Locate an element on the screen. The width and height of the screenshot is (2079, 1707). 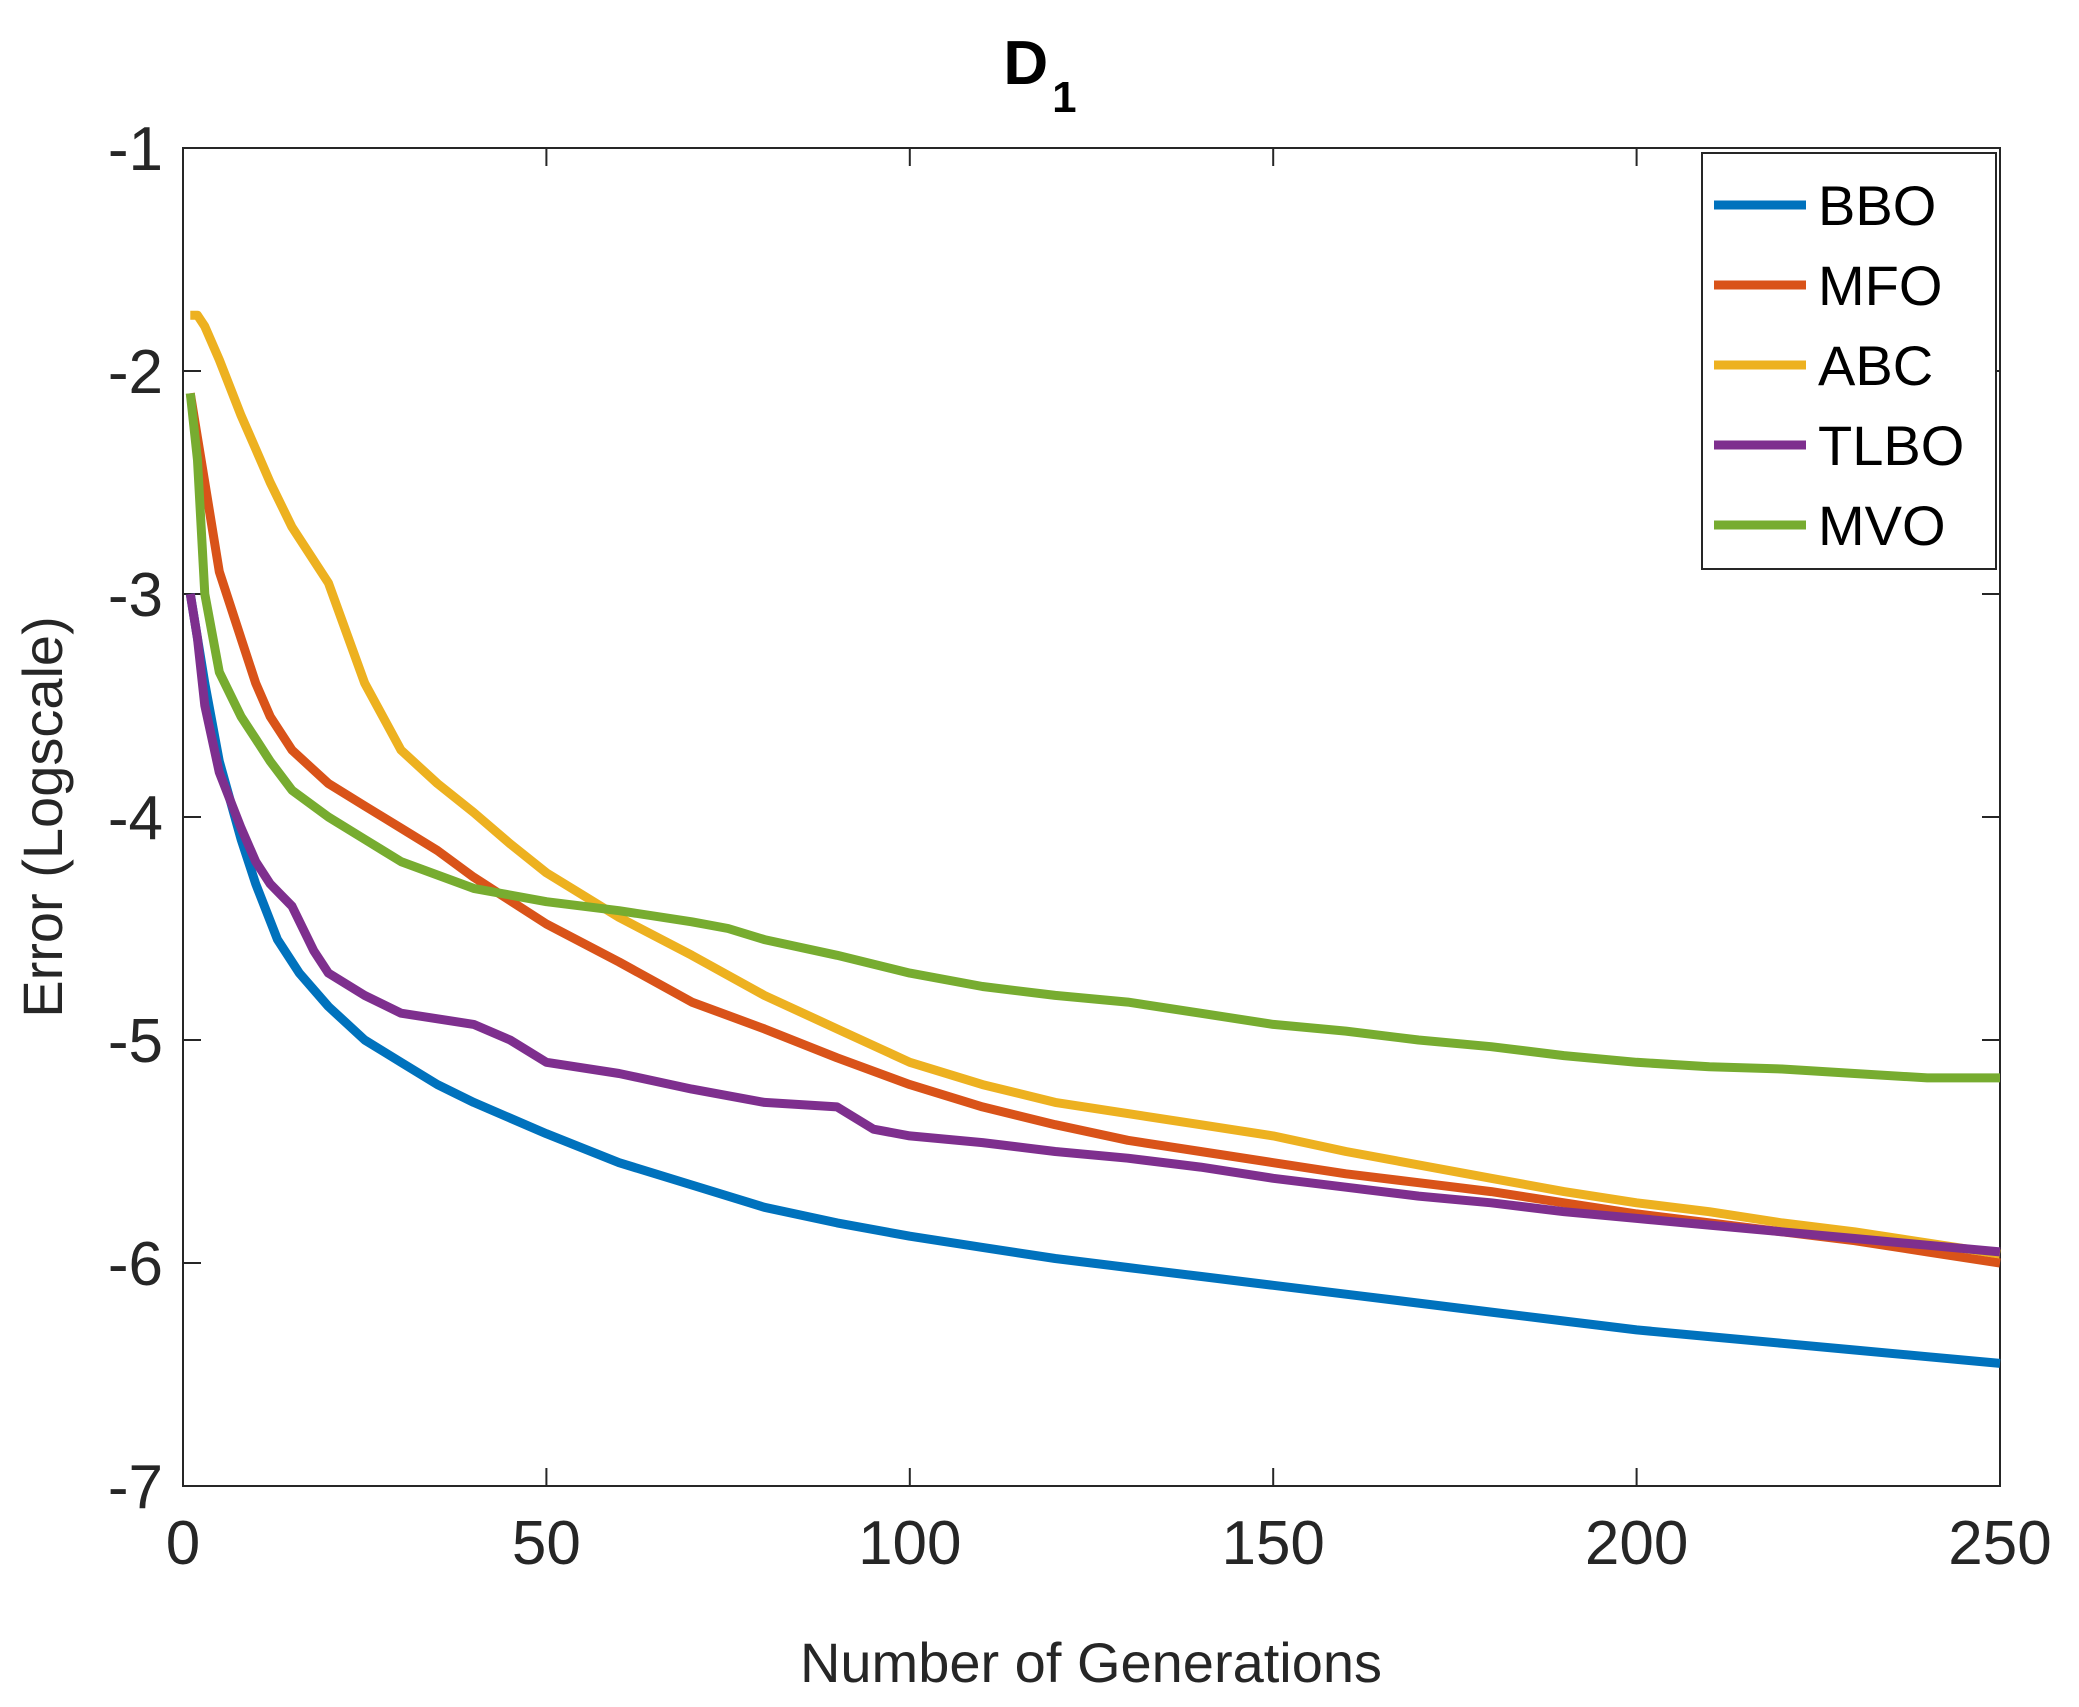
legend-label-tlbo: TLBO is located at coordinates (1891, 445).